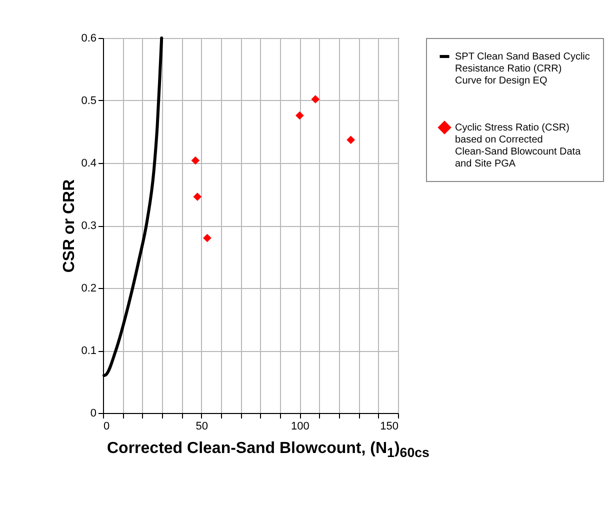 The height and width of the screenshot is (514, 614). What do you see at coordinates (88, 351) in the screenshot?
I see `y-tick-label: 0.1` at bounding box center [88, 351].